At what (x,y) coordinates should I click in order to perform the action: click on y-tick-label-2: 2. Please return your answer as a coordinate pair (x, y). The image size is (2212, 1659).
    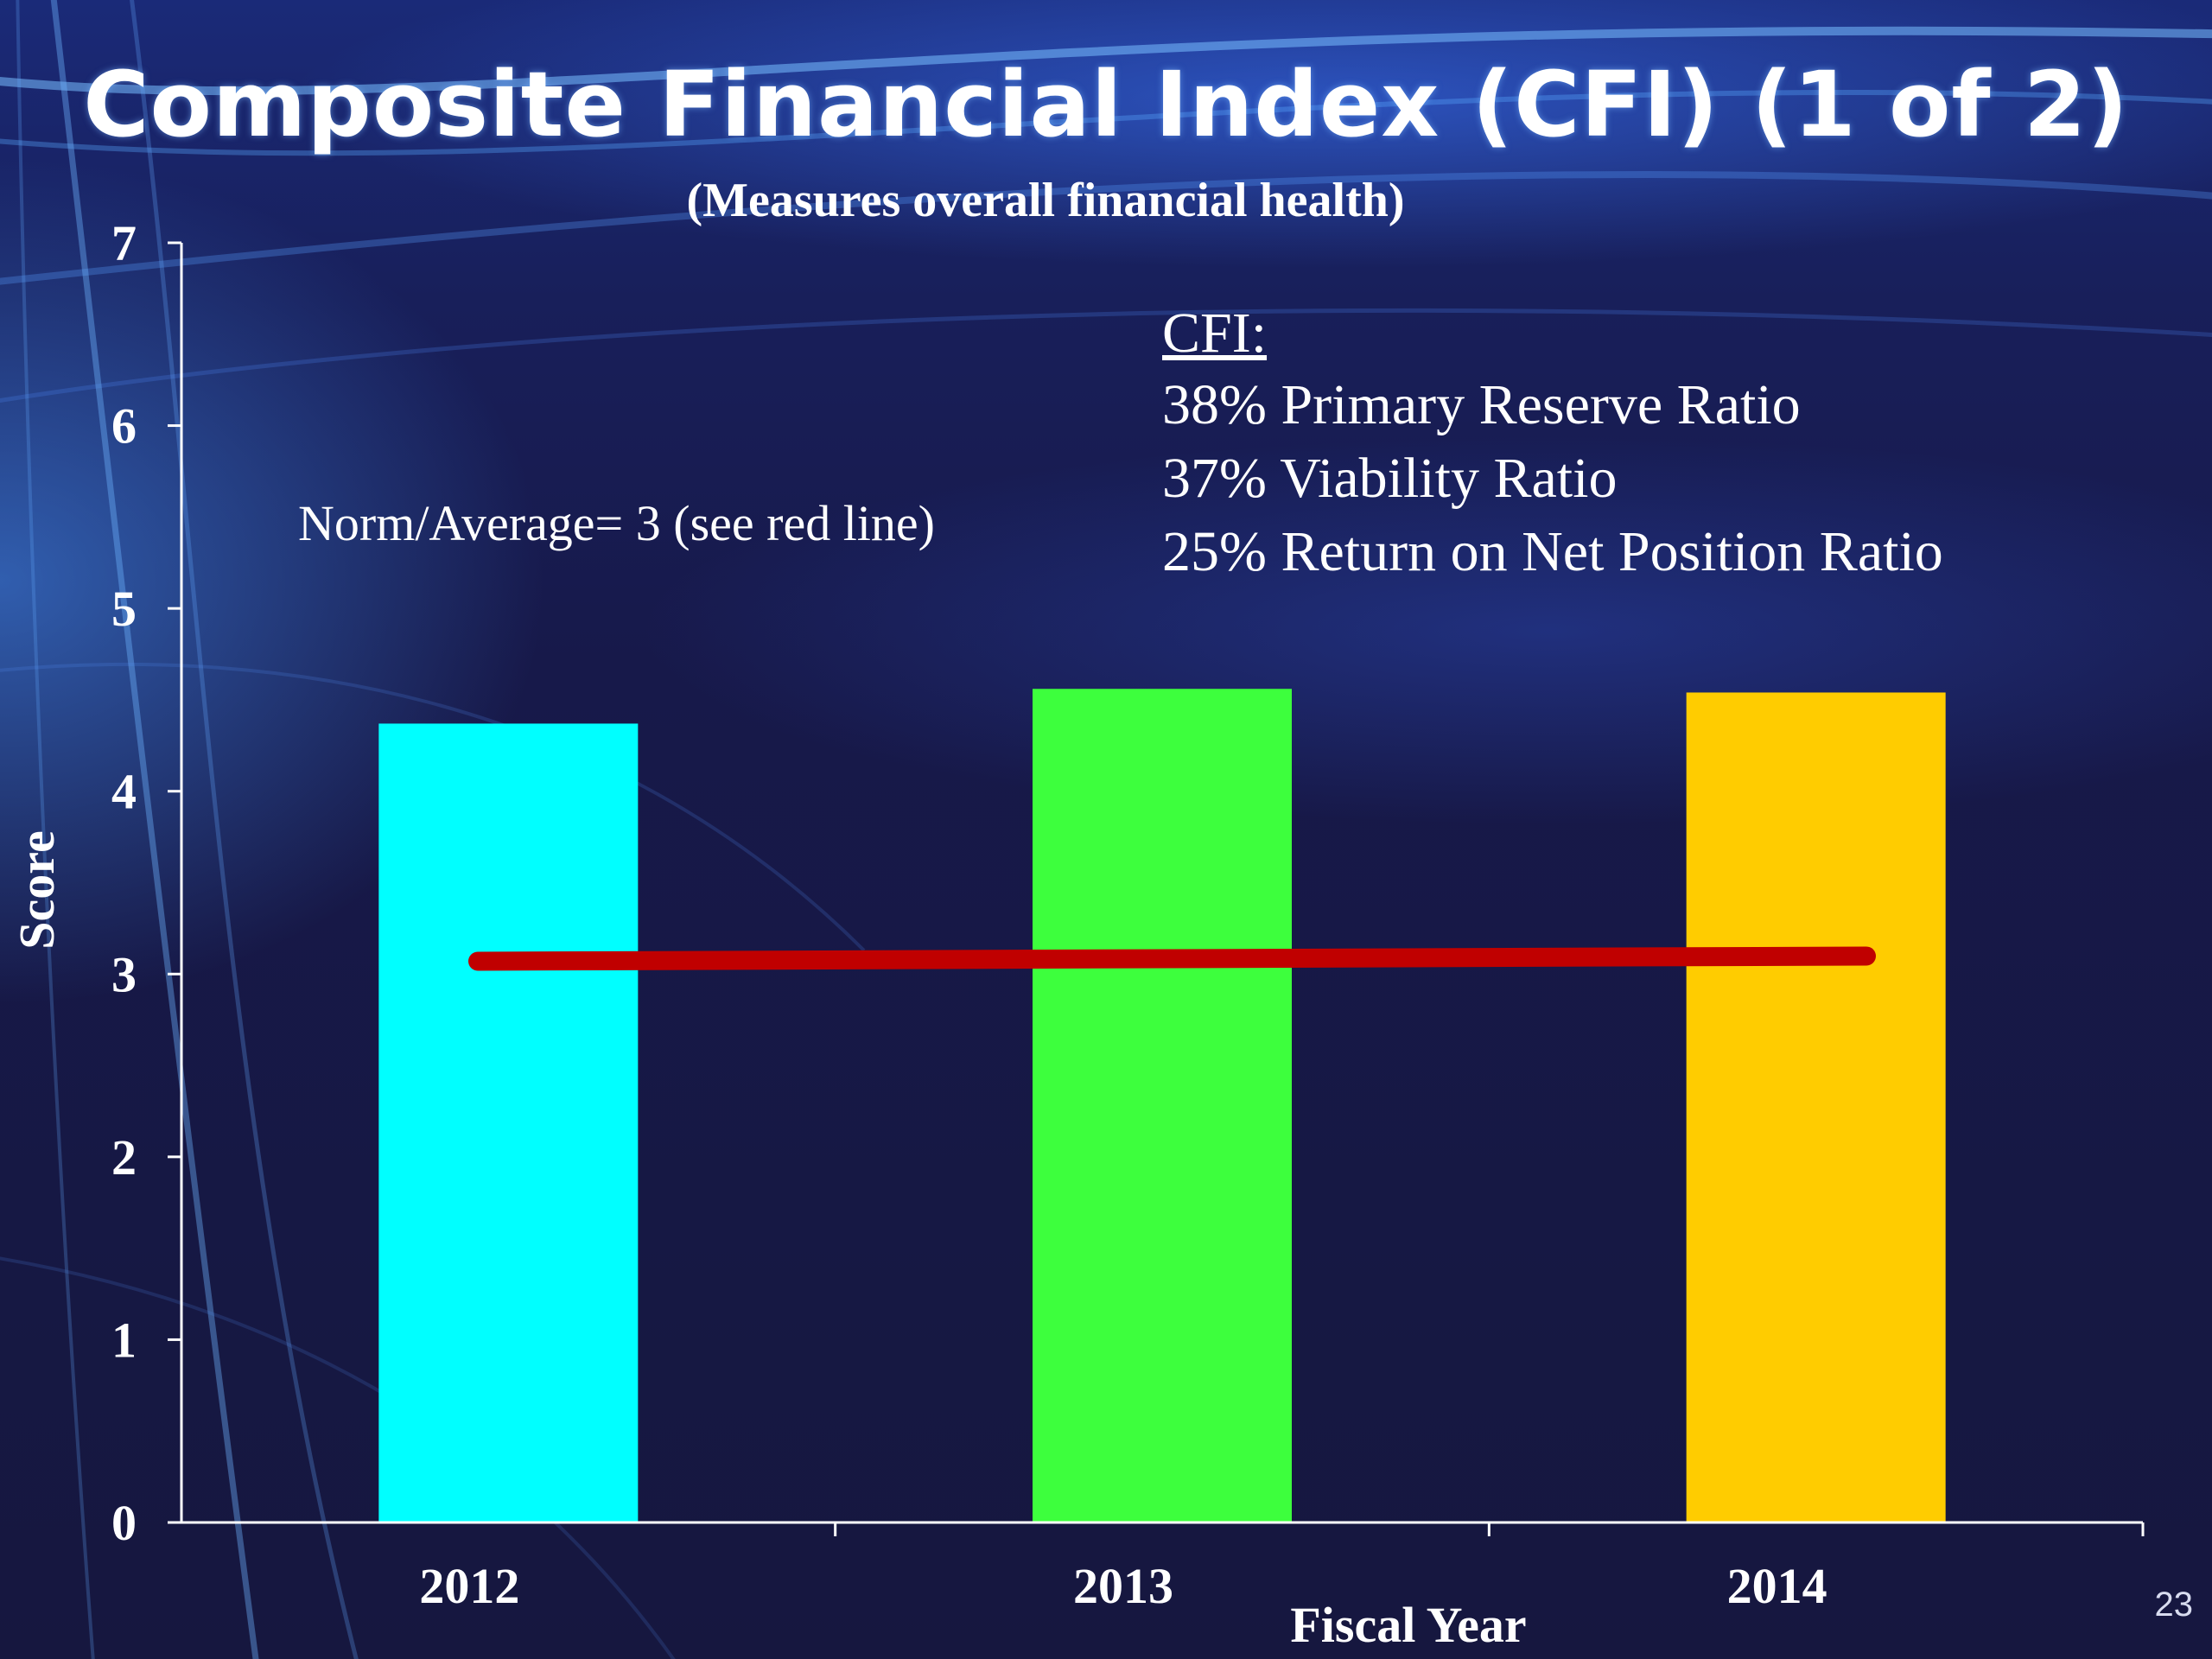
    Looking at the image, I should click on (124, 1157).